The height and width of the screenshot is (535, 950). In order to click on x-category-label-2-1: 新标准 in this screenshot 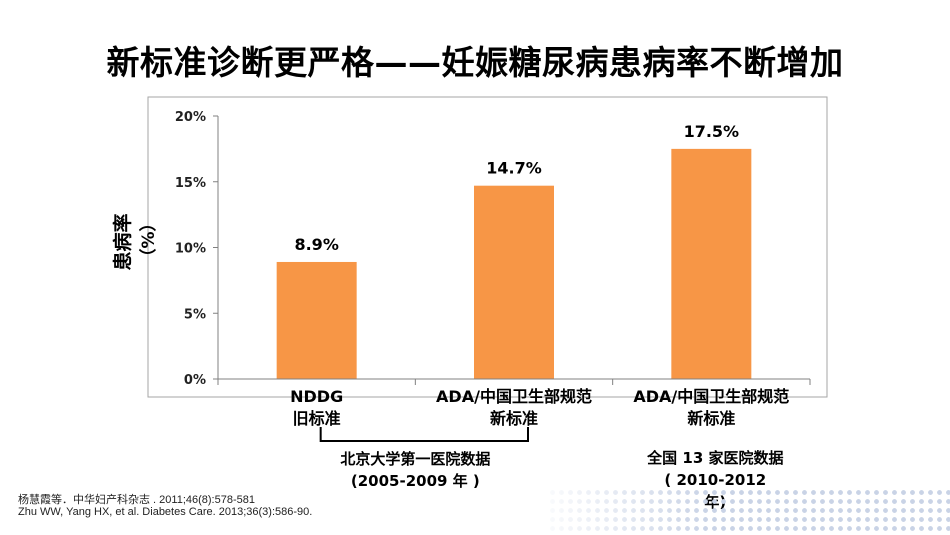, I will do `click(711, 418)`.